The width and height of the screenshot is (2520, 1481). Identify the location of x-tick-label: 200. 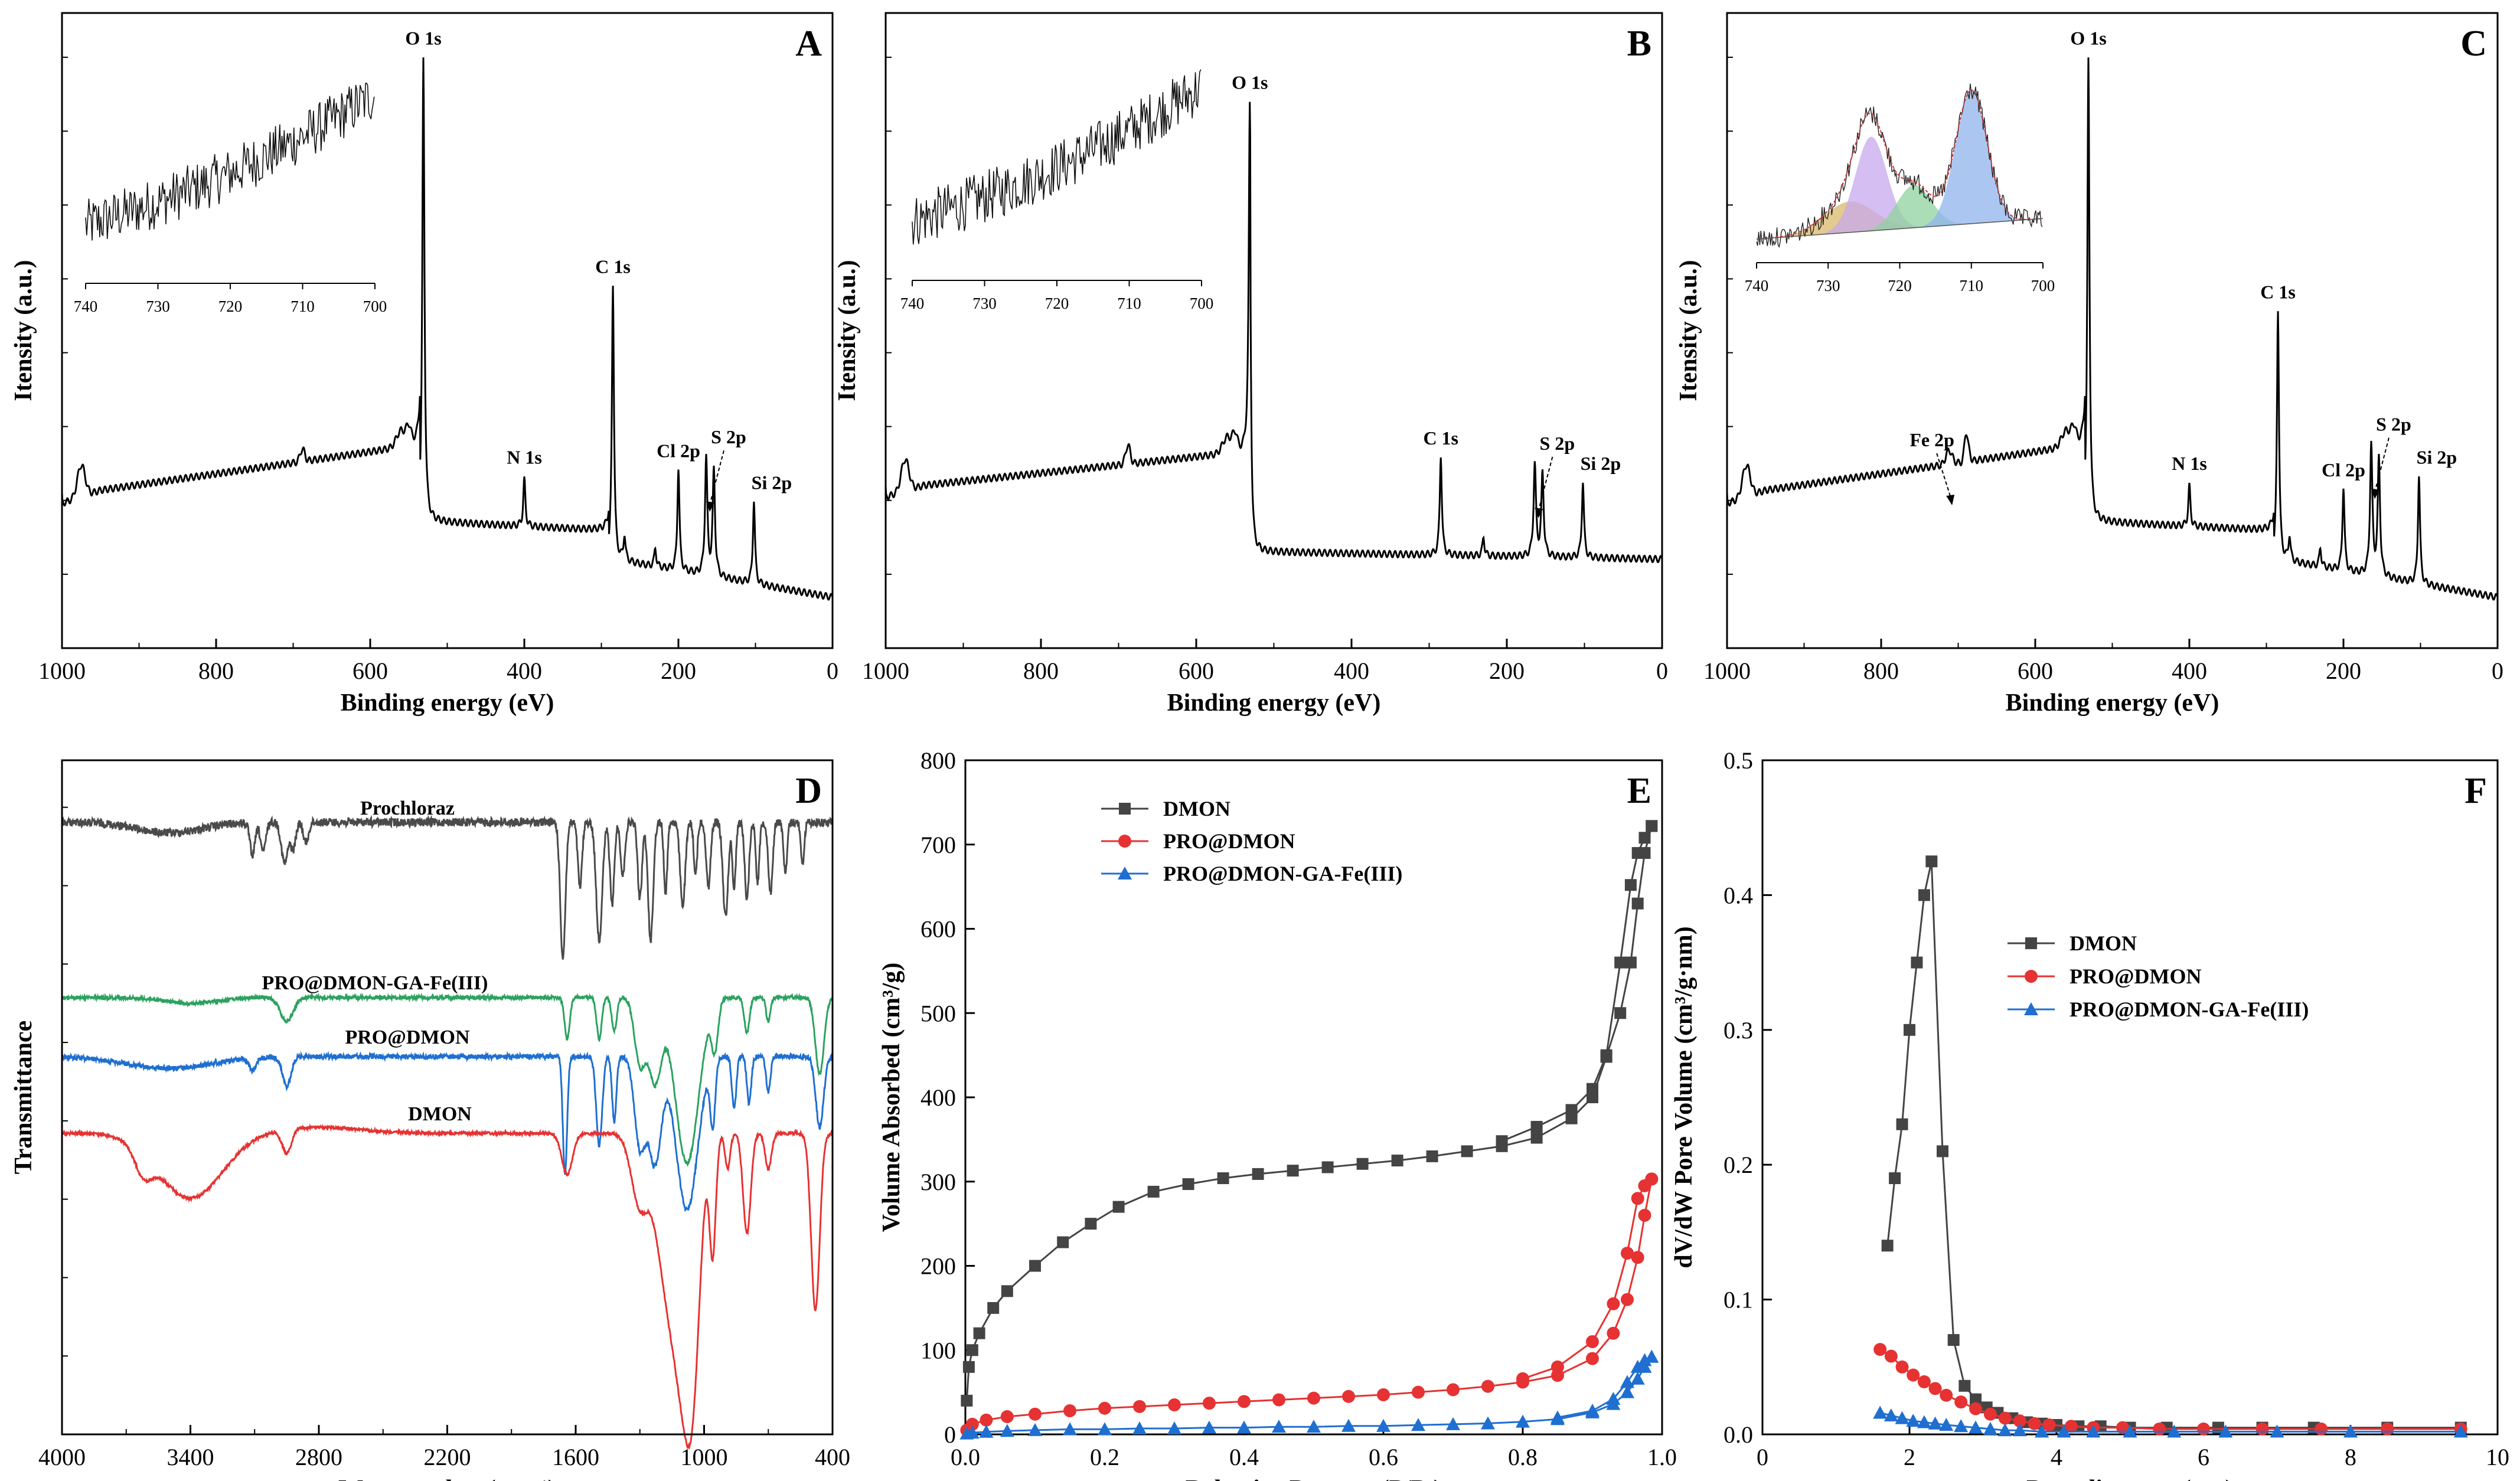
(1507, 671).